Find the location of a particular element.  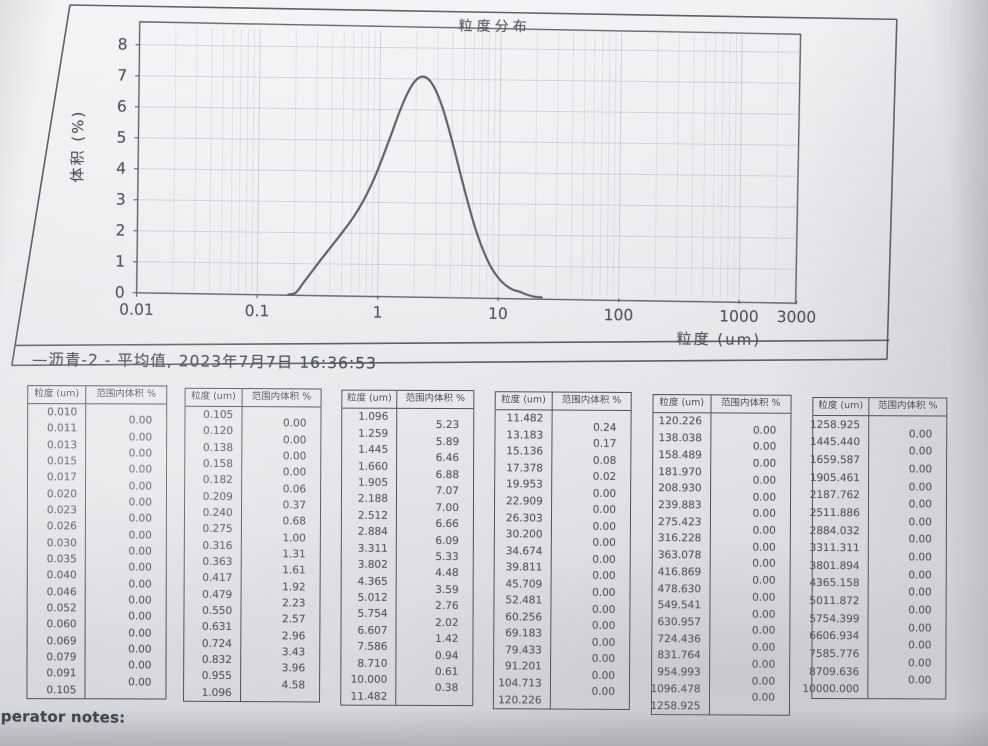

y-tick-label: 2 is located at coordinates (120, 230).